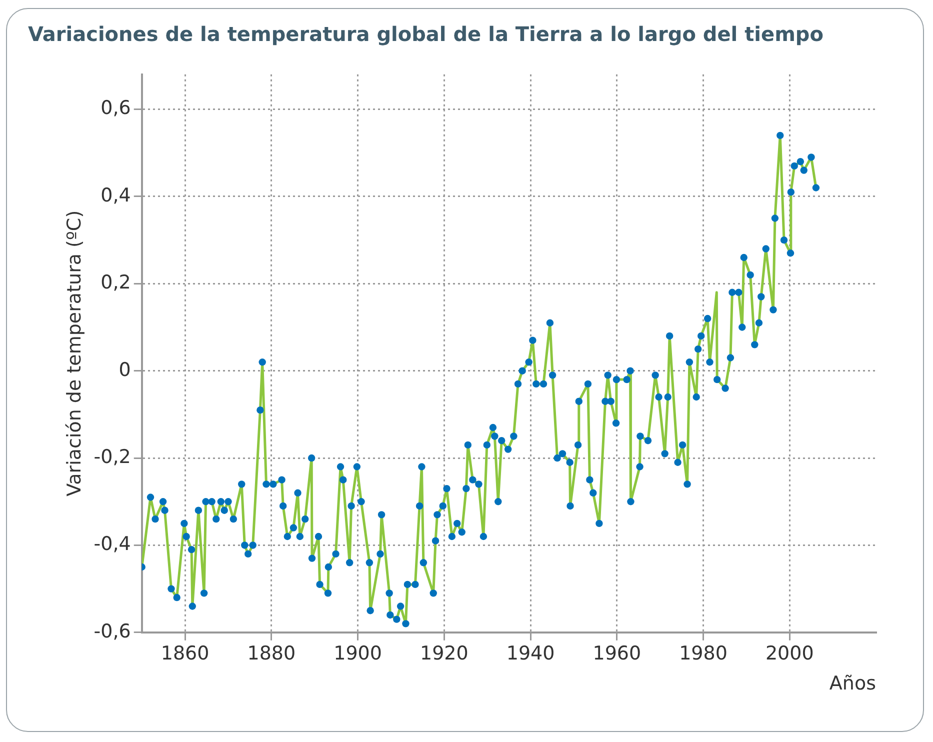  What do you see at coordinates (74, 353) in the screenshot?
I see `y-axis-title: Variación de temperatura (ºC)` at bounding box center [74, 353].